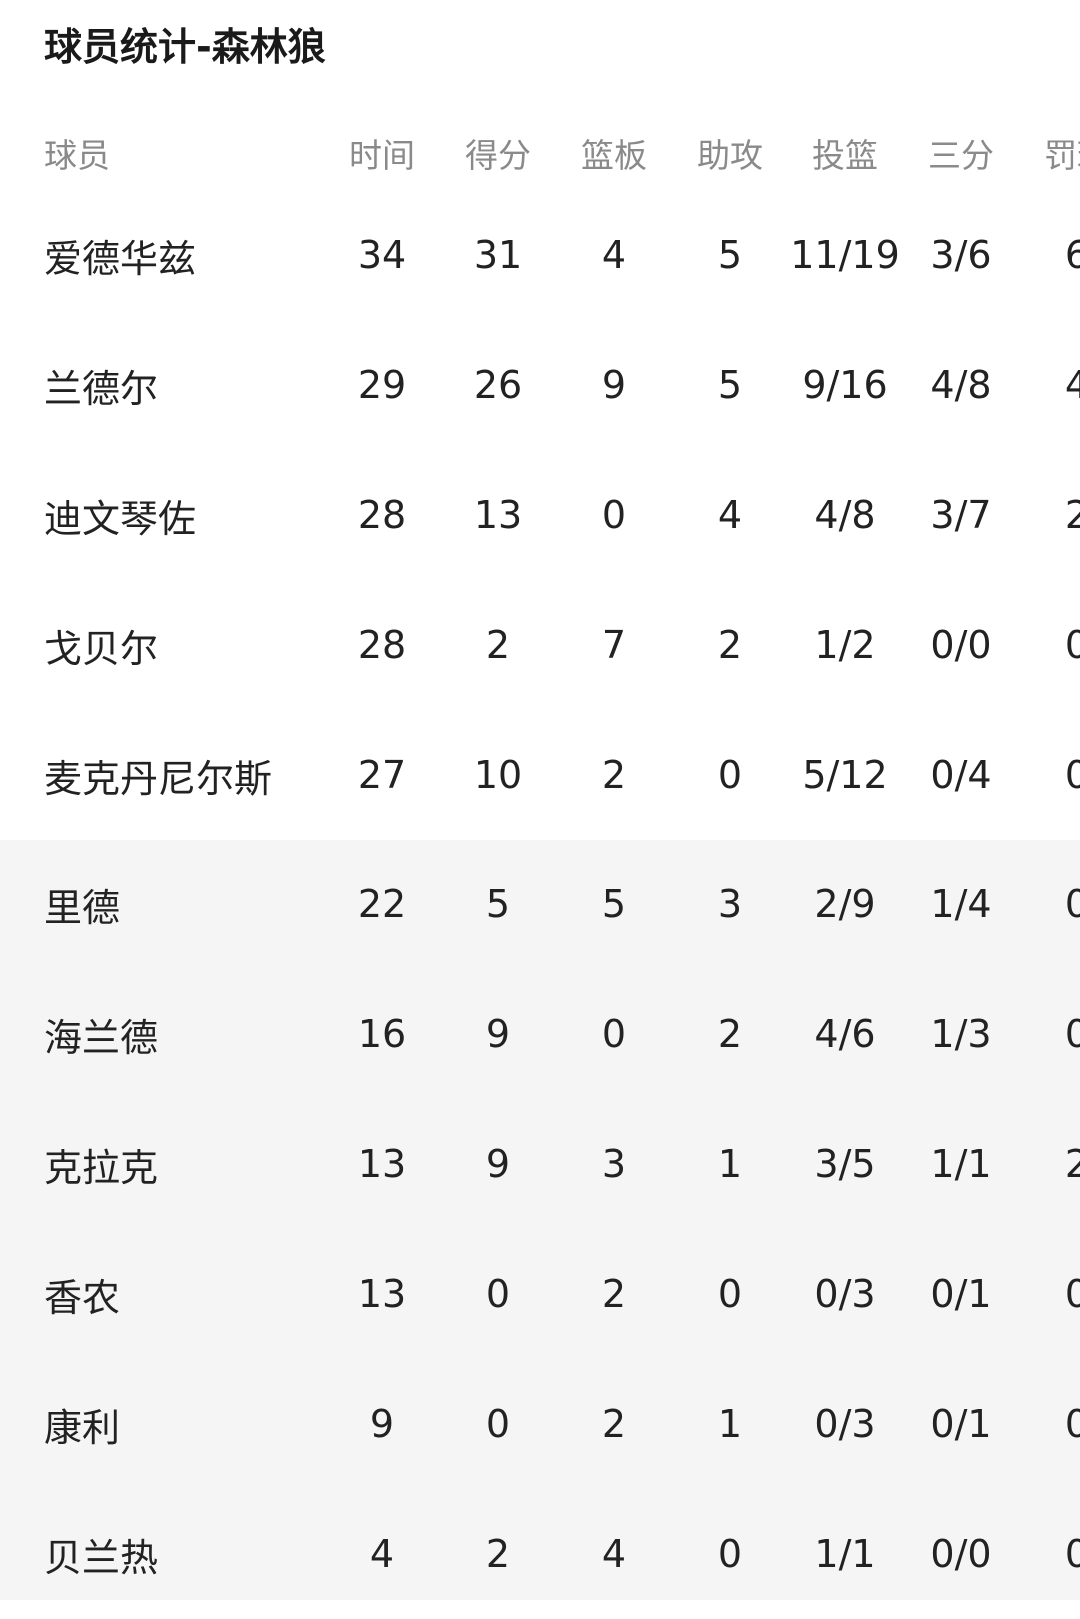 The height and width of the screenshot is (1619, 1080). I want to click on table-row: 康利 9 0 2 1 0/3 0/1 0, so click(540, 1424).